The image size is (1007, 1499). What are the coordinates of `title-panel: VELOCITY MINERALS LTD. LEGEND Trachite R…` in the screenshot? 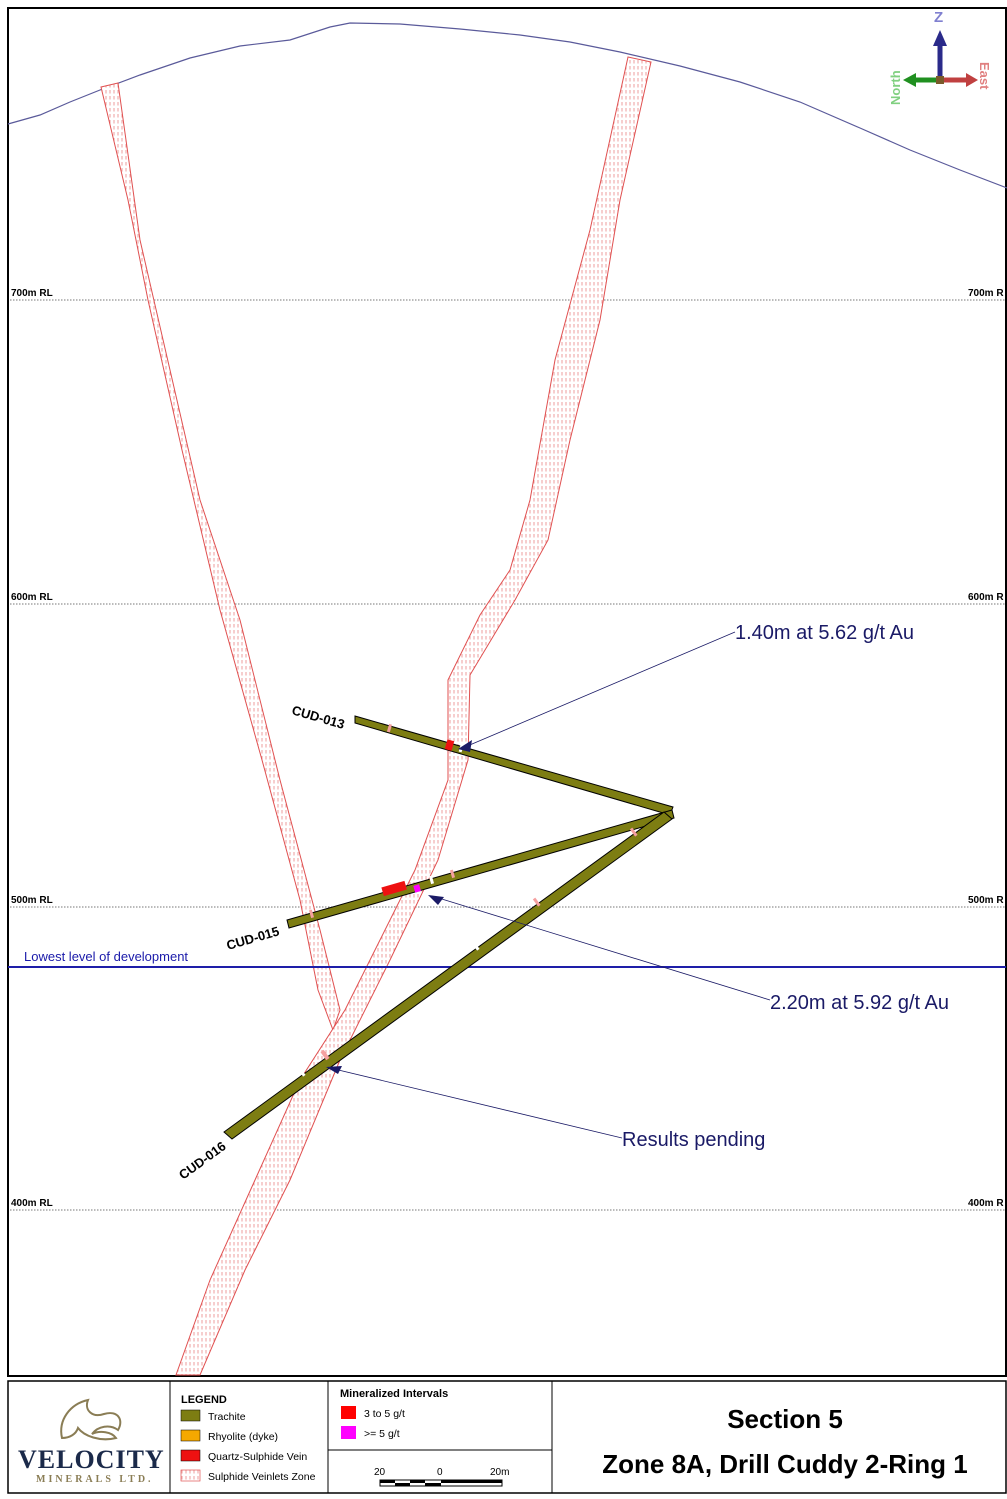 It's located at (507, 1437).